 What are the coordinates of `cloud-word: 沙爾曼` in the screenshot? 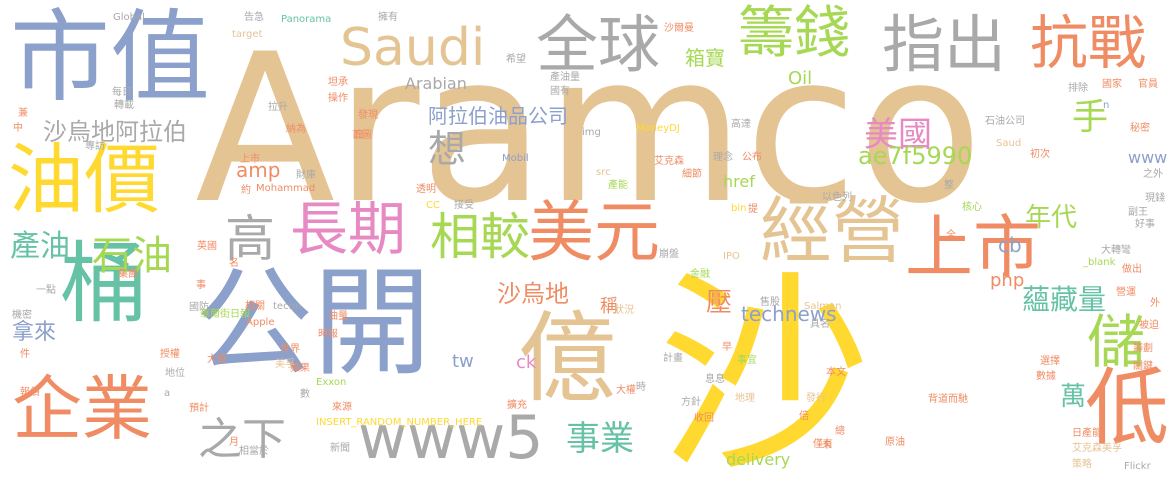 It's located at (679, 28).